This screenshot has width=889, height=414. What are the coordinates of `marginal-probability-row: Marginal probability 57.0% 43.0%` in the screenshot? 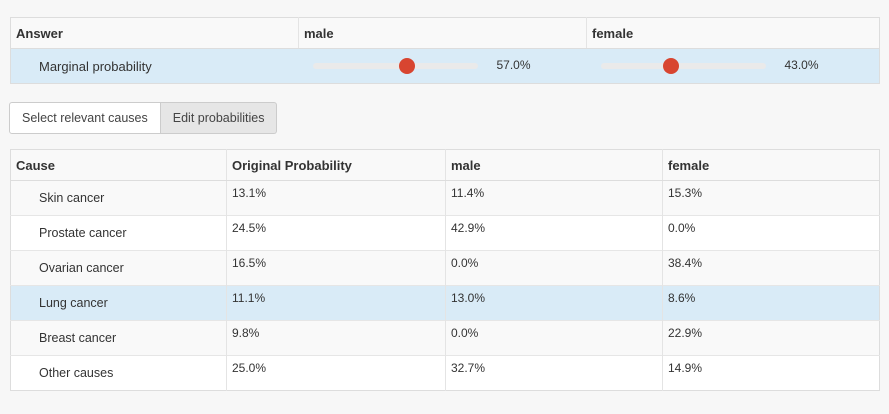 It's located at (445, 66).